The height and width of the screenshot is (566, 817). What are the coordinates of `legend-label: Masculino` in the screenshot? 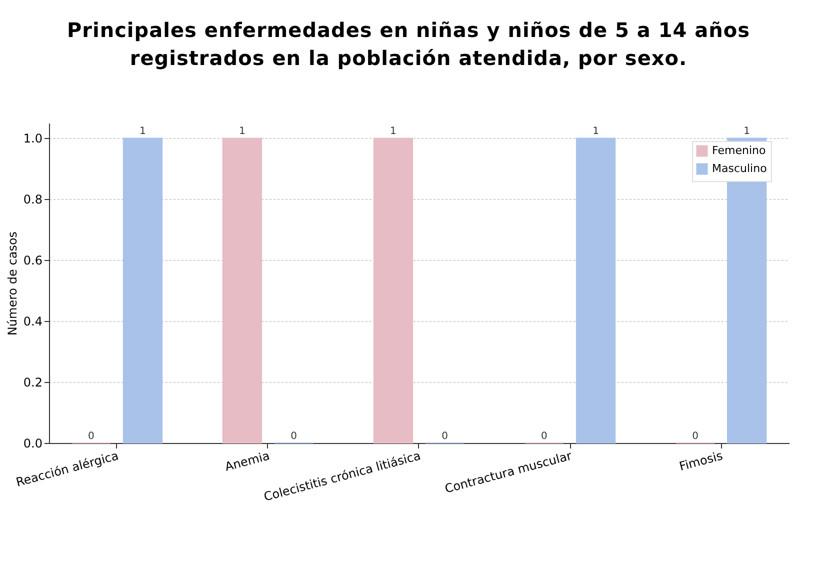 It's located at (740, 168).